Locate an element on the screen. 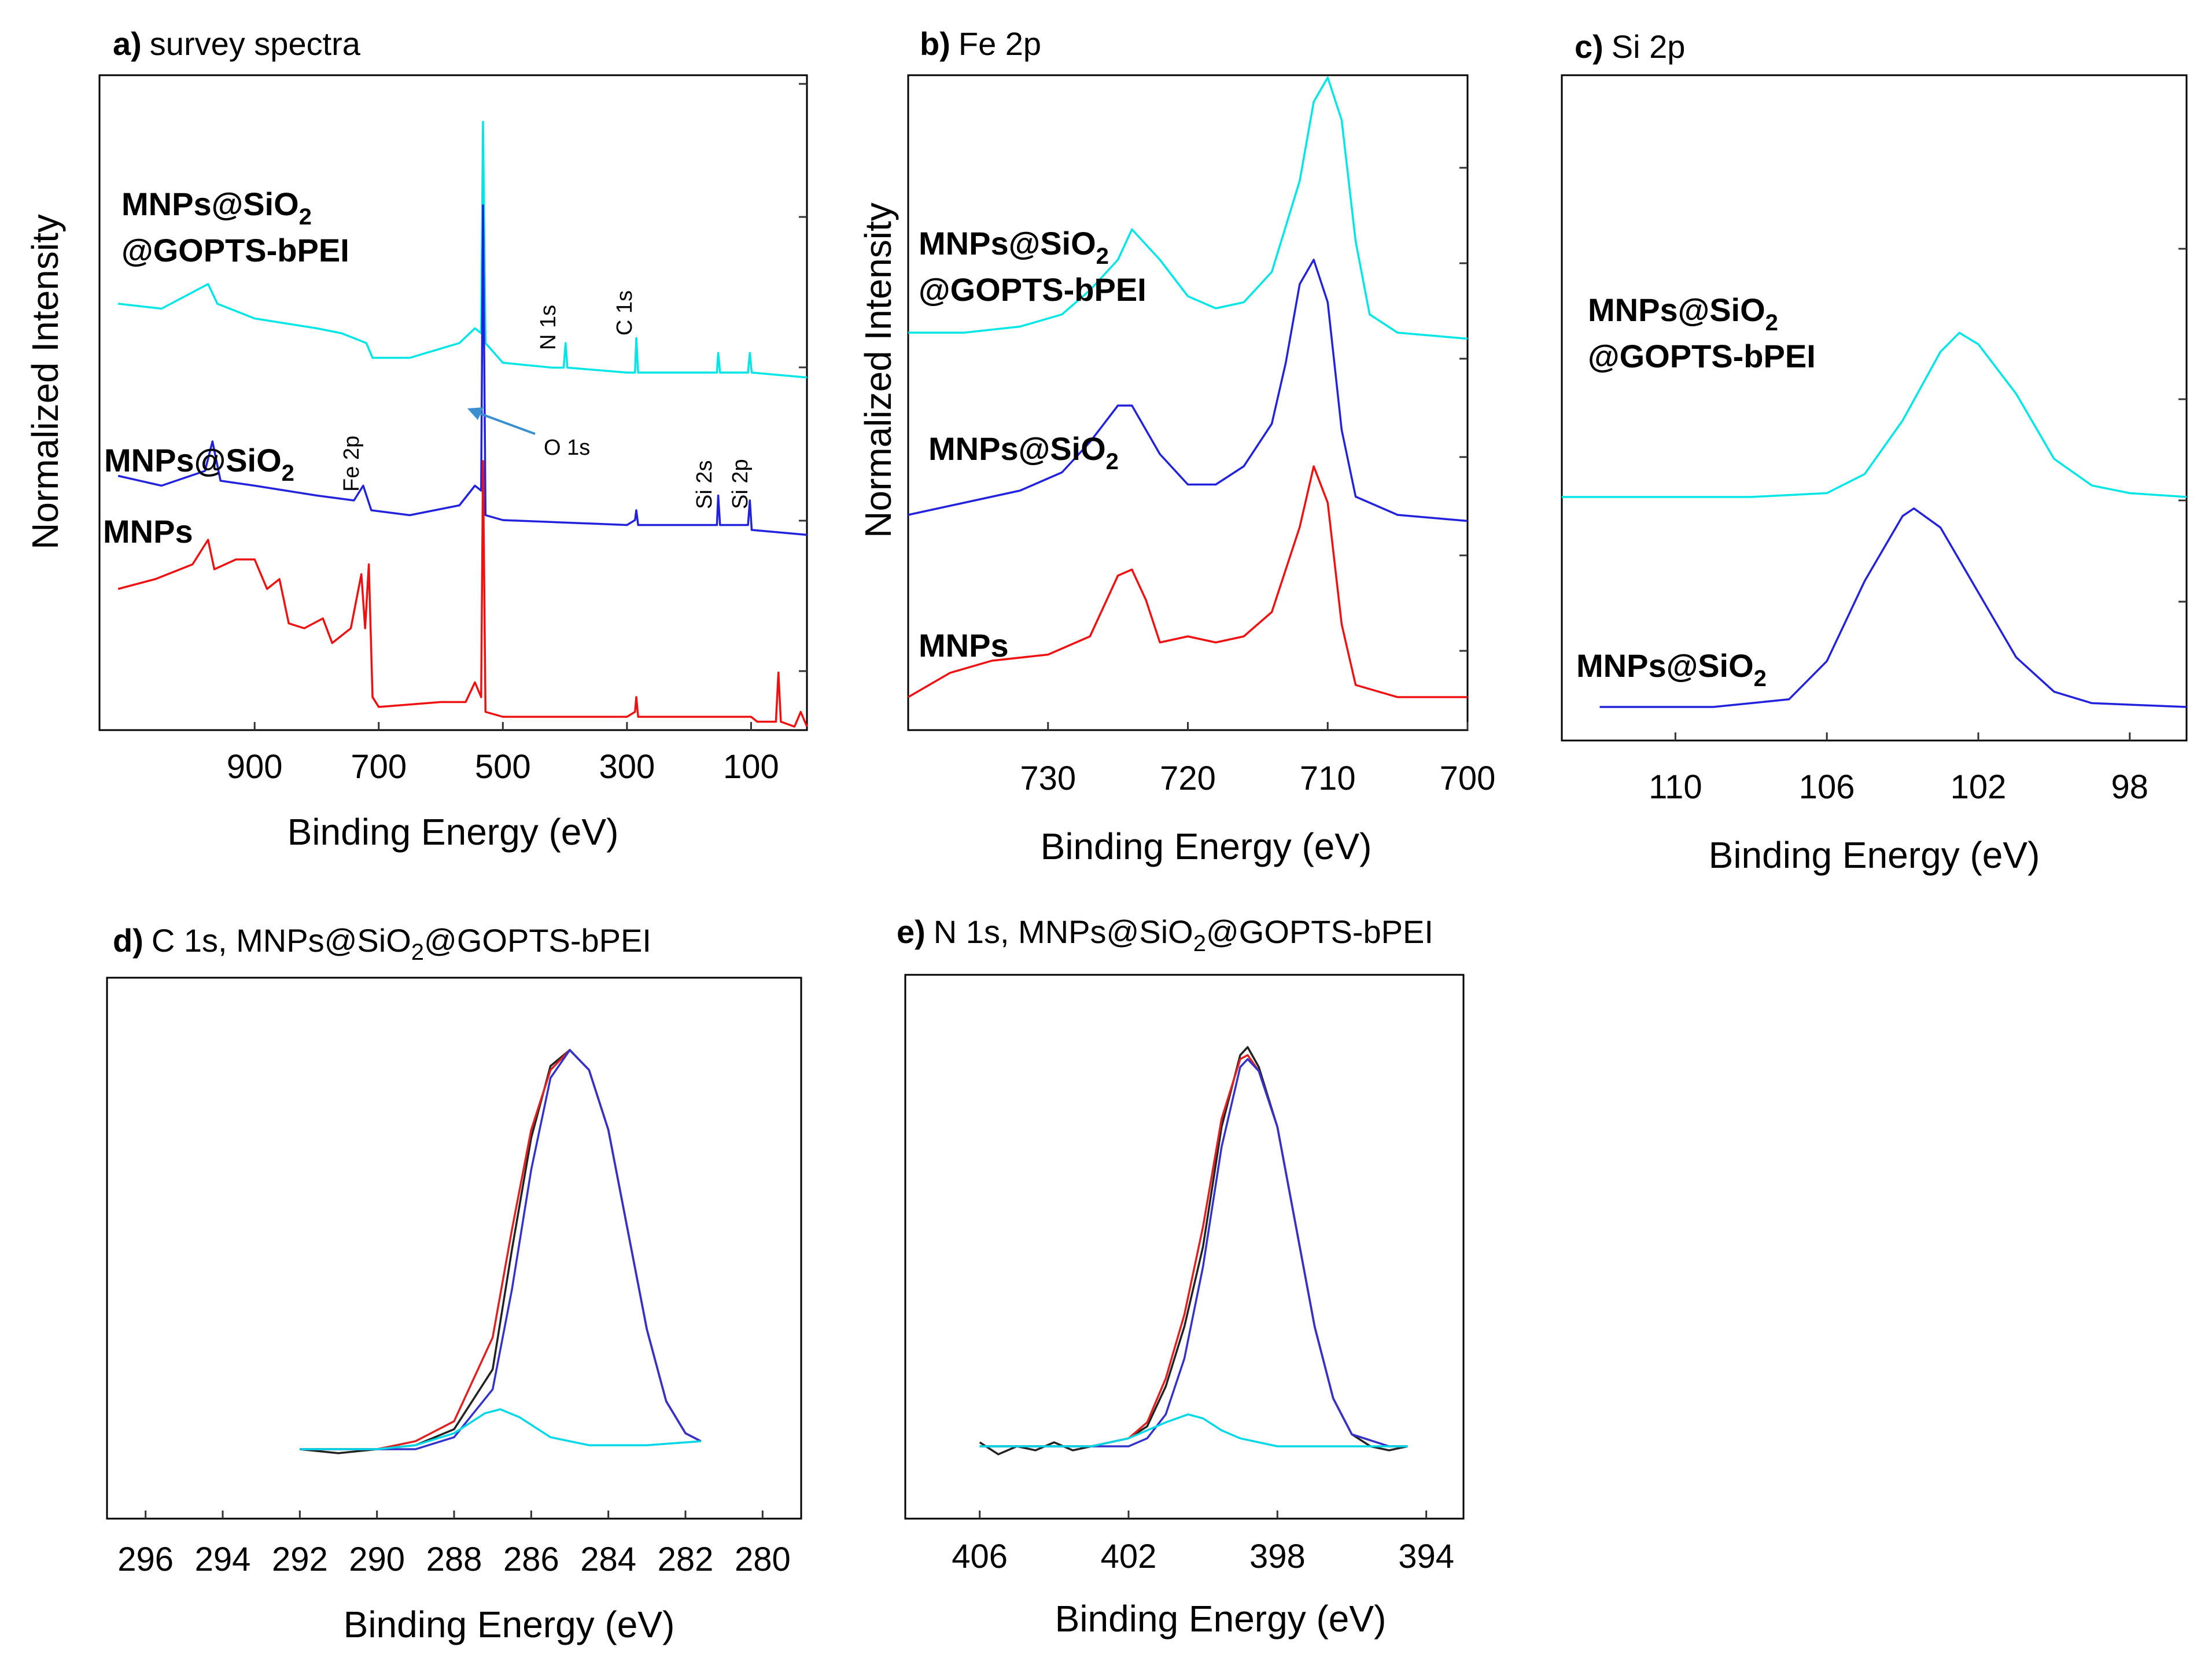  panel-d-x-ticks: 296 294 292 290 288 286 284 282 280 is located at coordinates (454, 1544).